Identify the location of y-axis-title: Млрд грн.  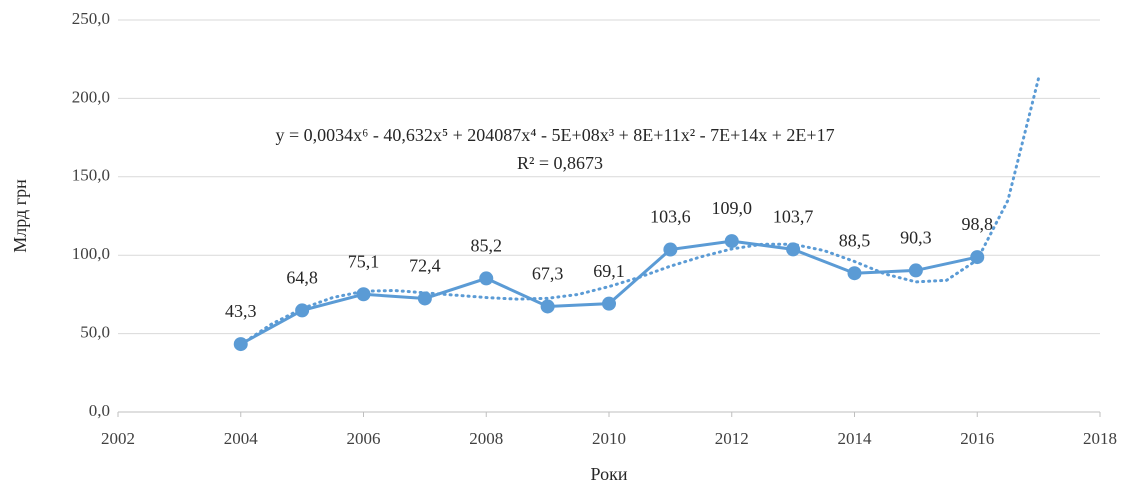
(20, 216).